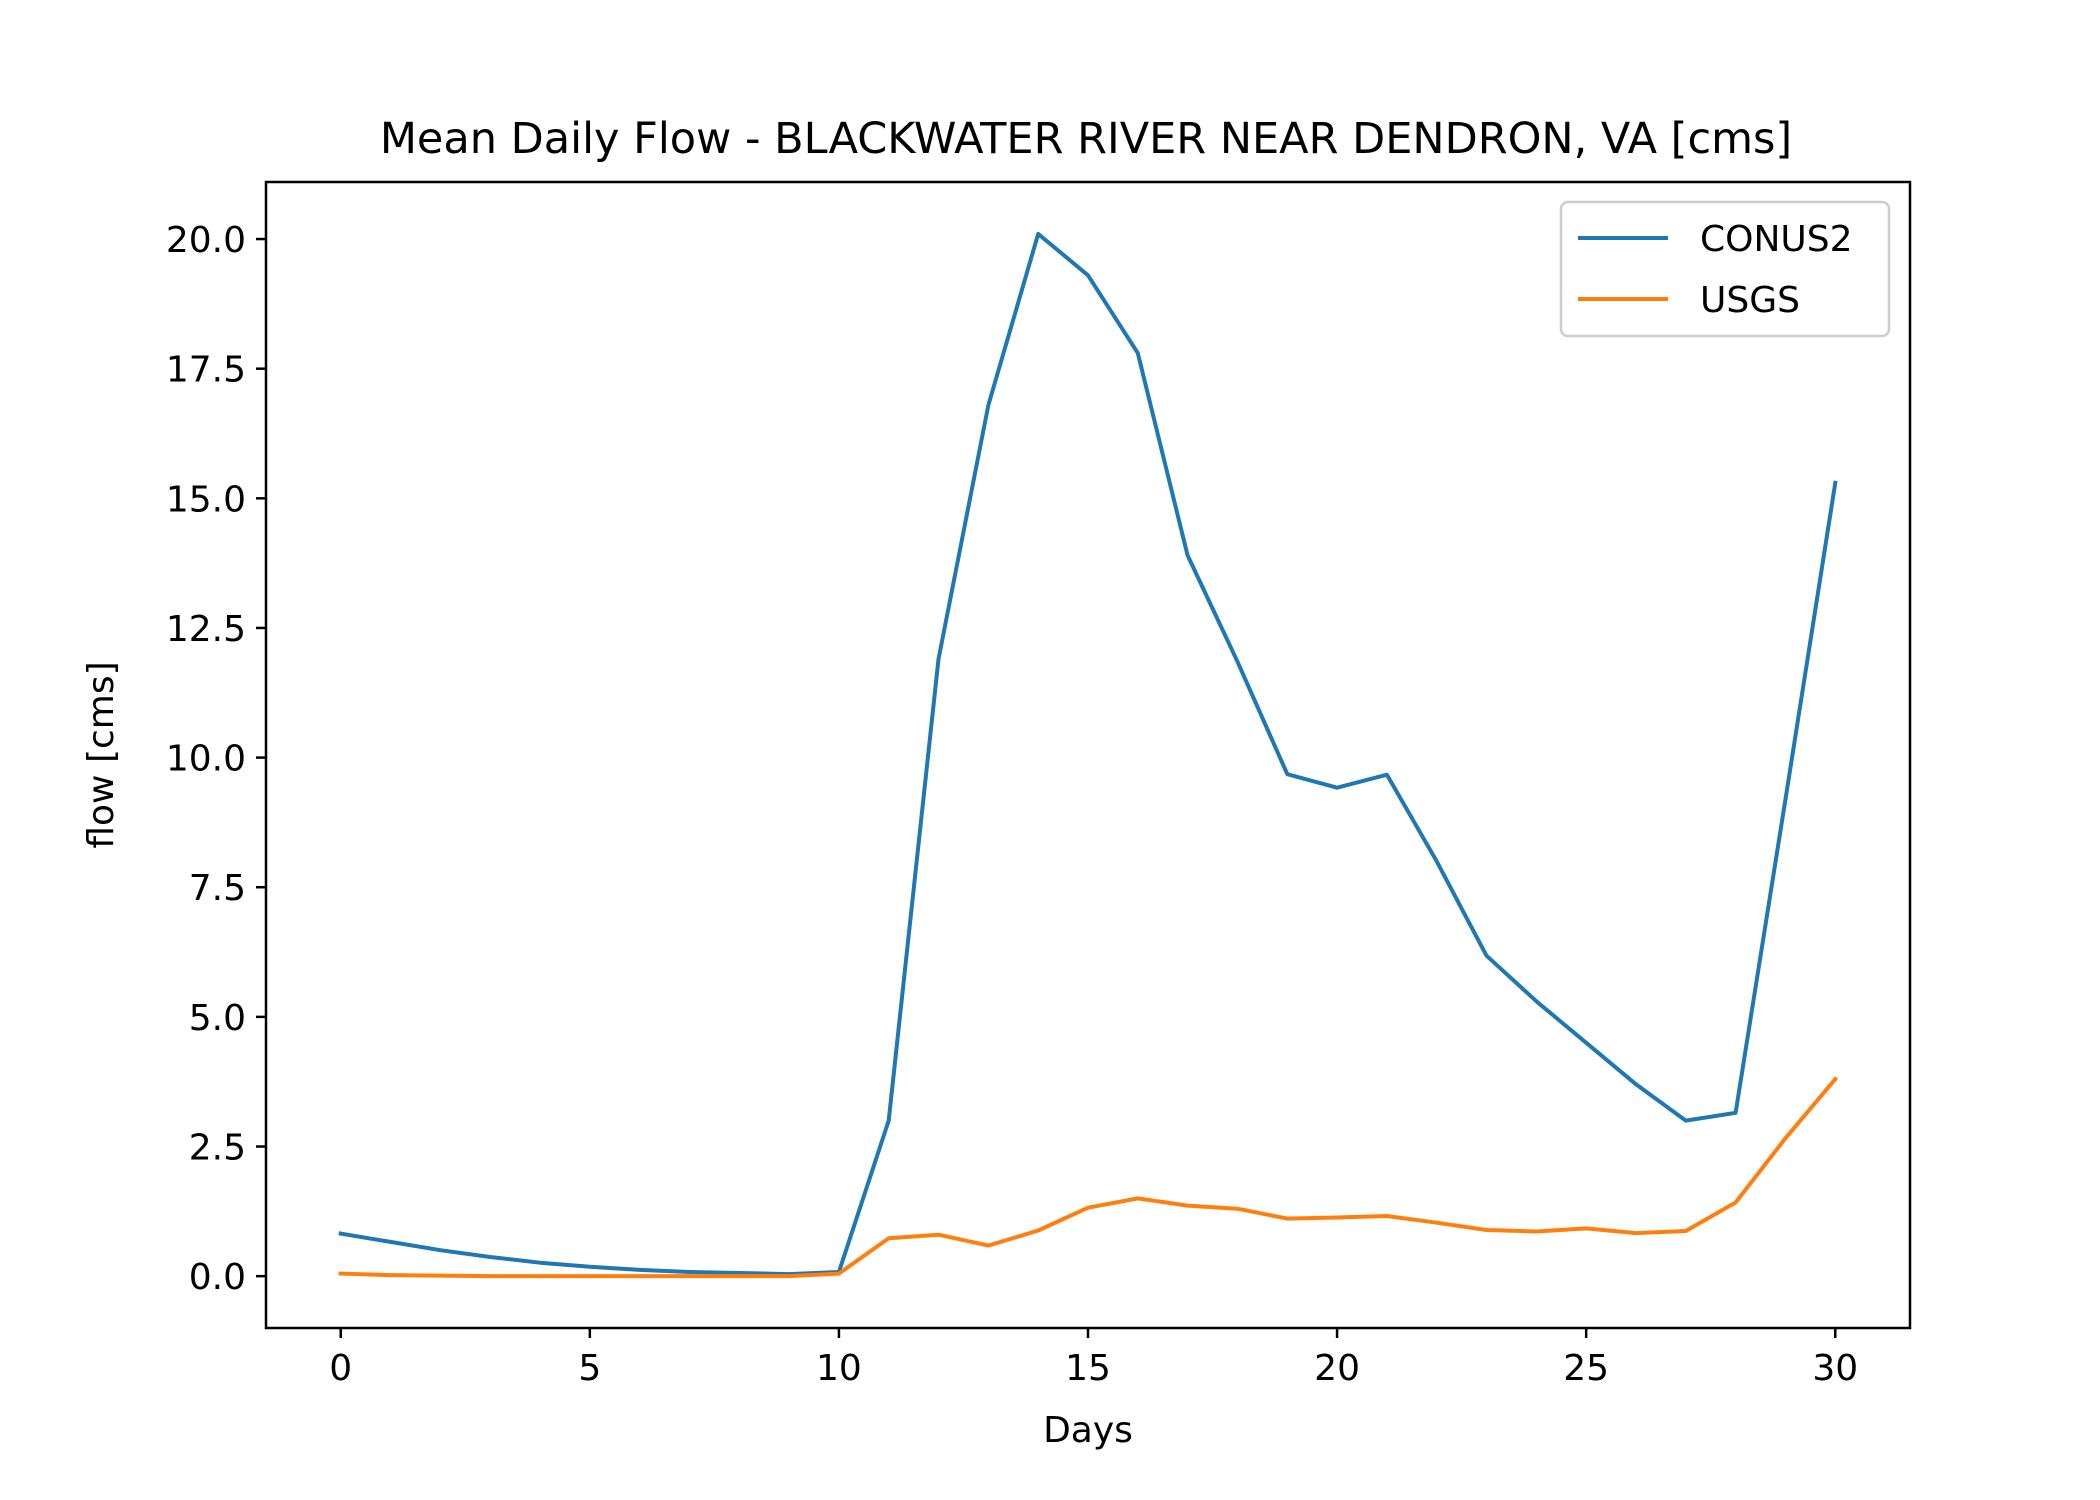 Image resolution: width=2100 pixels, height=1500 pixels. I want to click on x-tick-label: 20, so click(1337, 1368).